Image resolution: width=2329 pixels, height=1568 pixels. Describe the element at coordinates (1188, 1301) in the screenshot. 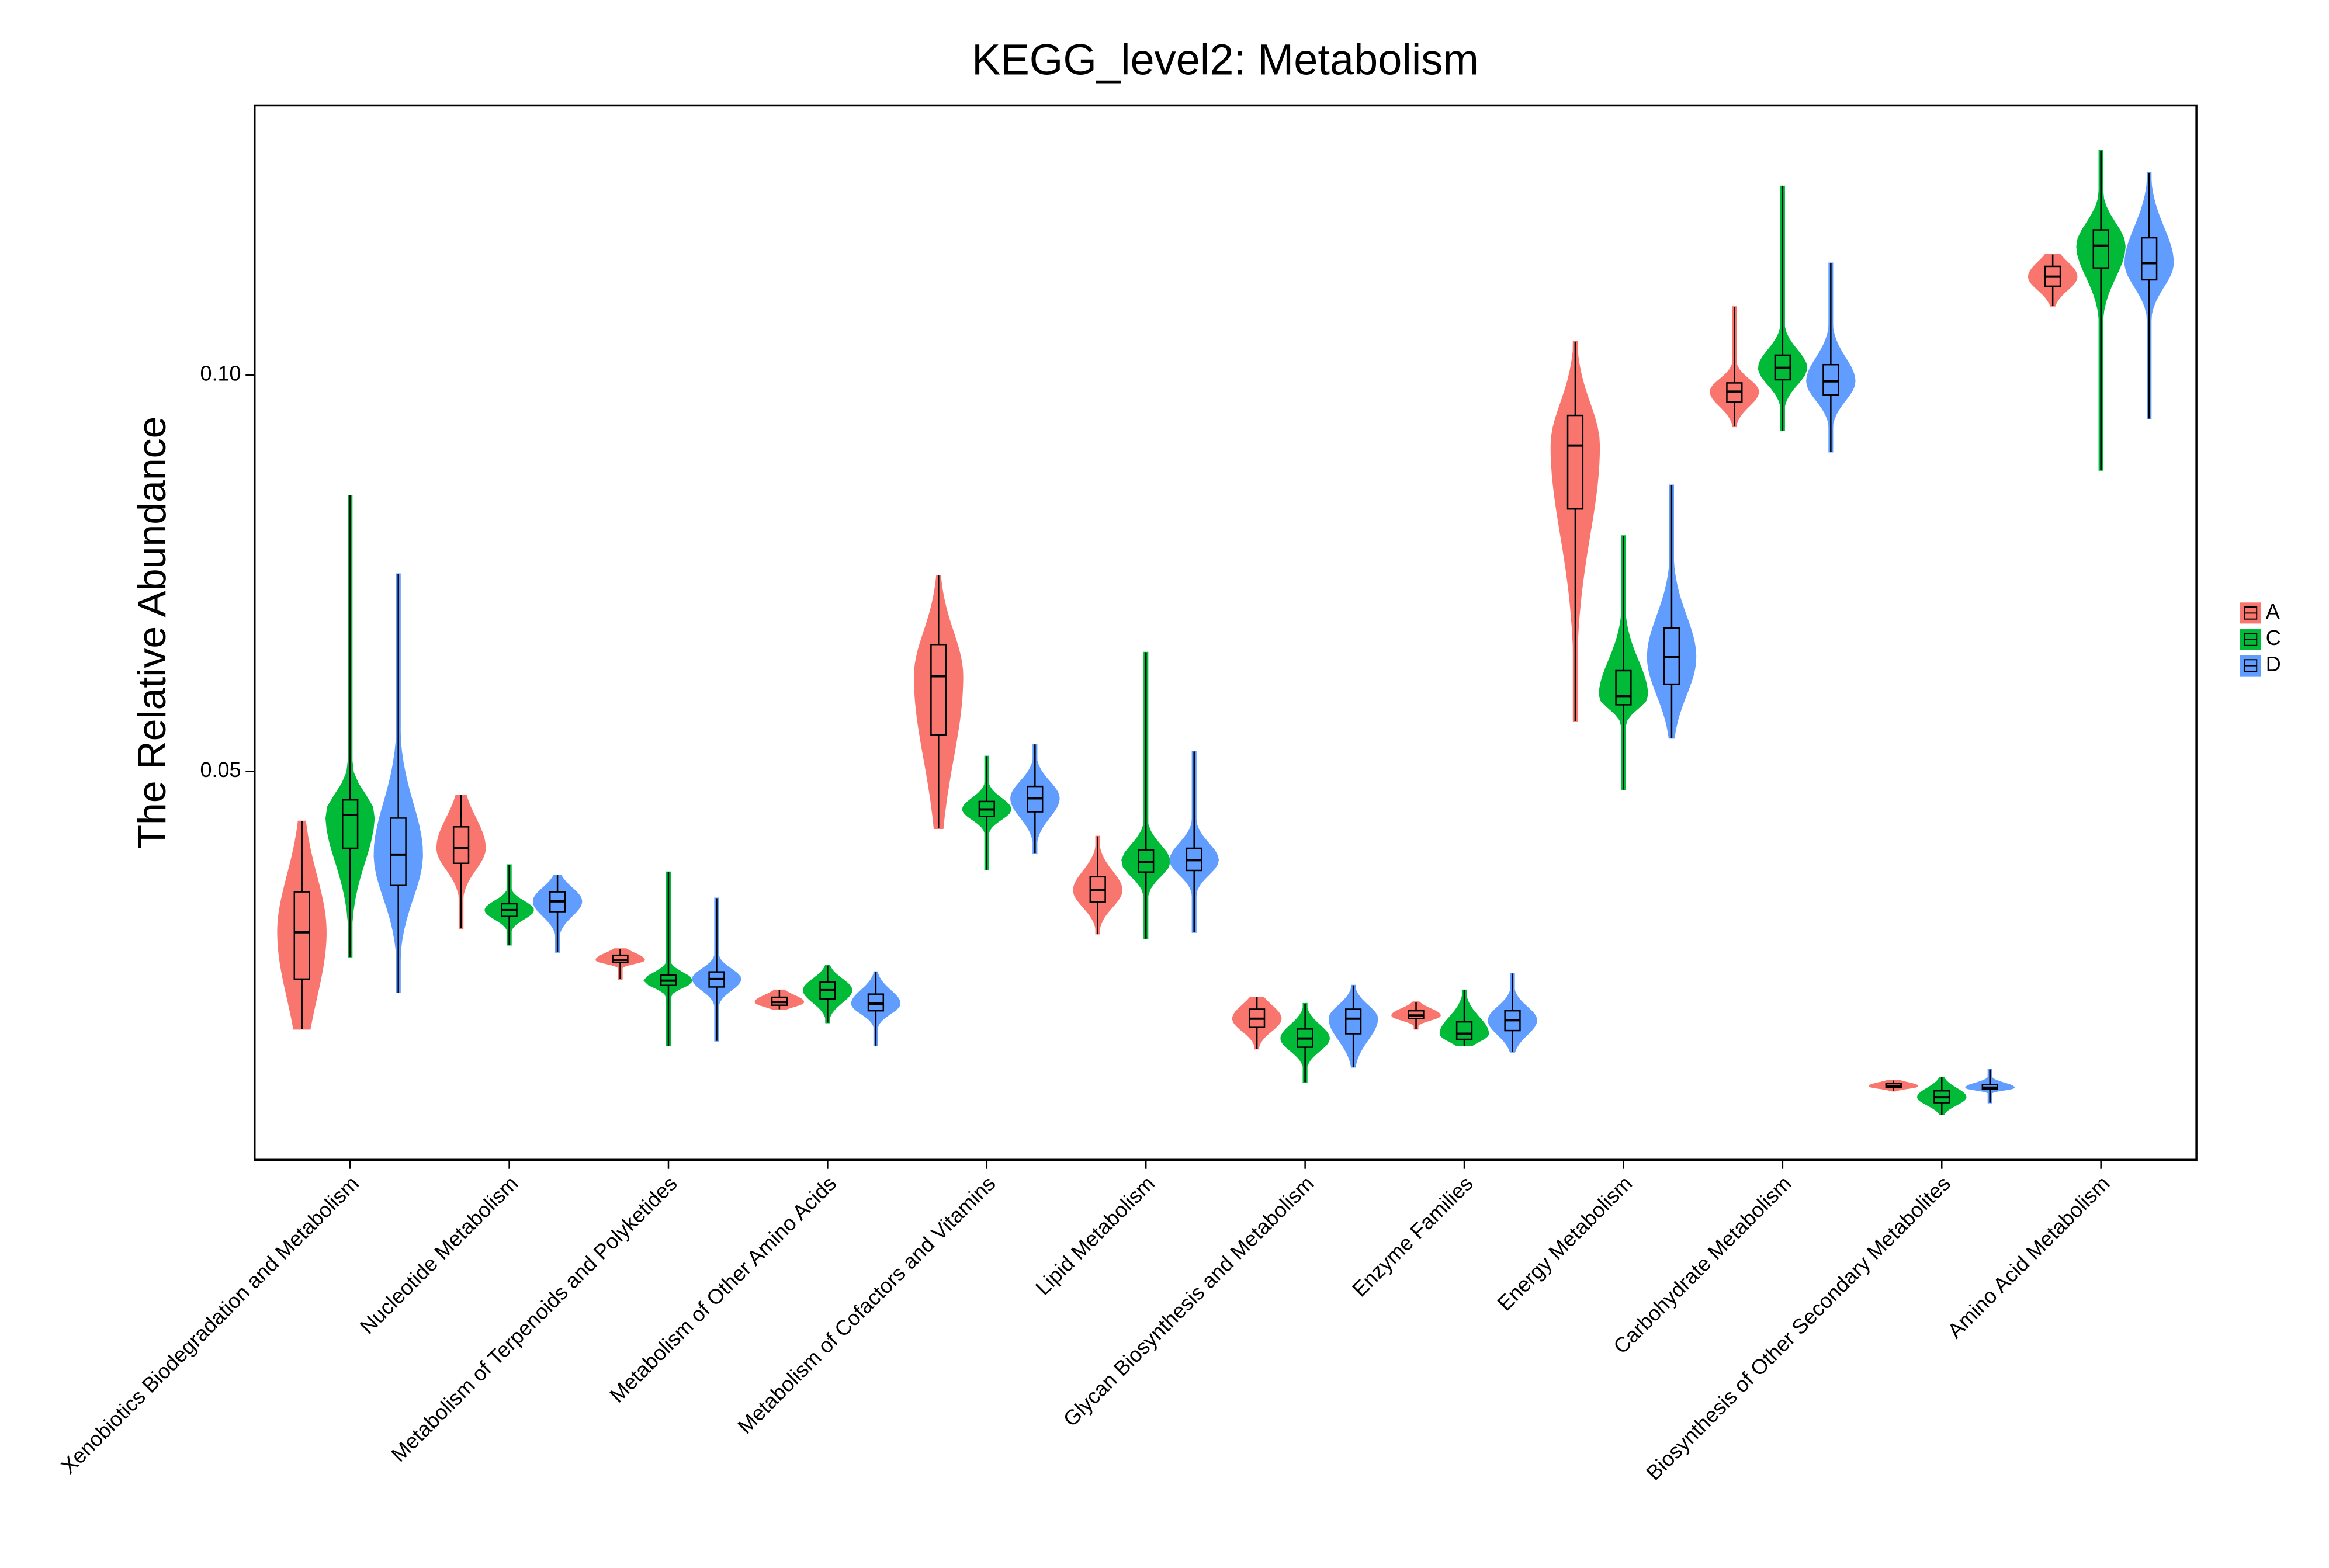

I see `x-tick-label: Glycan Biosynthesis and Metabolism` at that location.